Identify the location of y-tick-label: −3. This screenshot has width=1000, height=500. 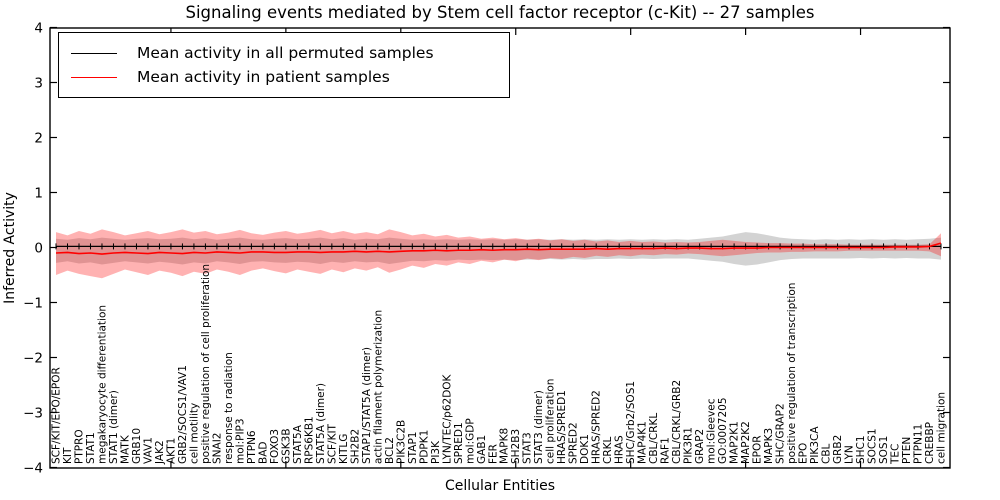
(33, 414).